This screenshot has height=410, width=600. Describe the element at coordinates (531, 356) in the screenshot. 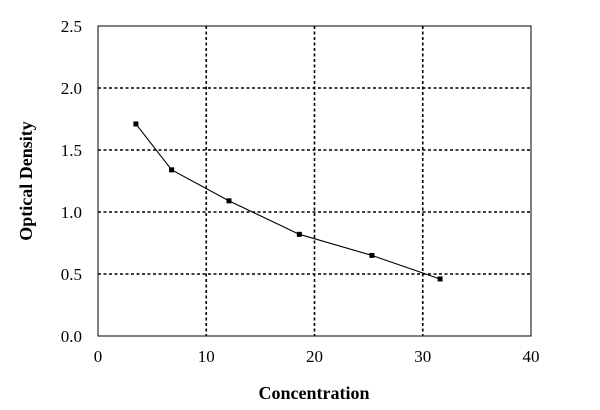

I see `x-tick-label: 40` at that location.